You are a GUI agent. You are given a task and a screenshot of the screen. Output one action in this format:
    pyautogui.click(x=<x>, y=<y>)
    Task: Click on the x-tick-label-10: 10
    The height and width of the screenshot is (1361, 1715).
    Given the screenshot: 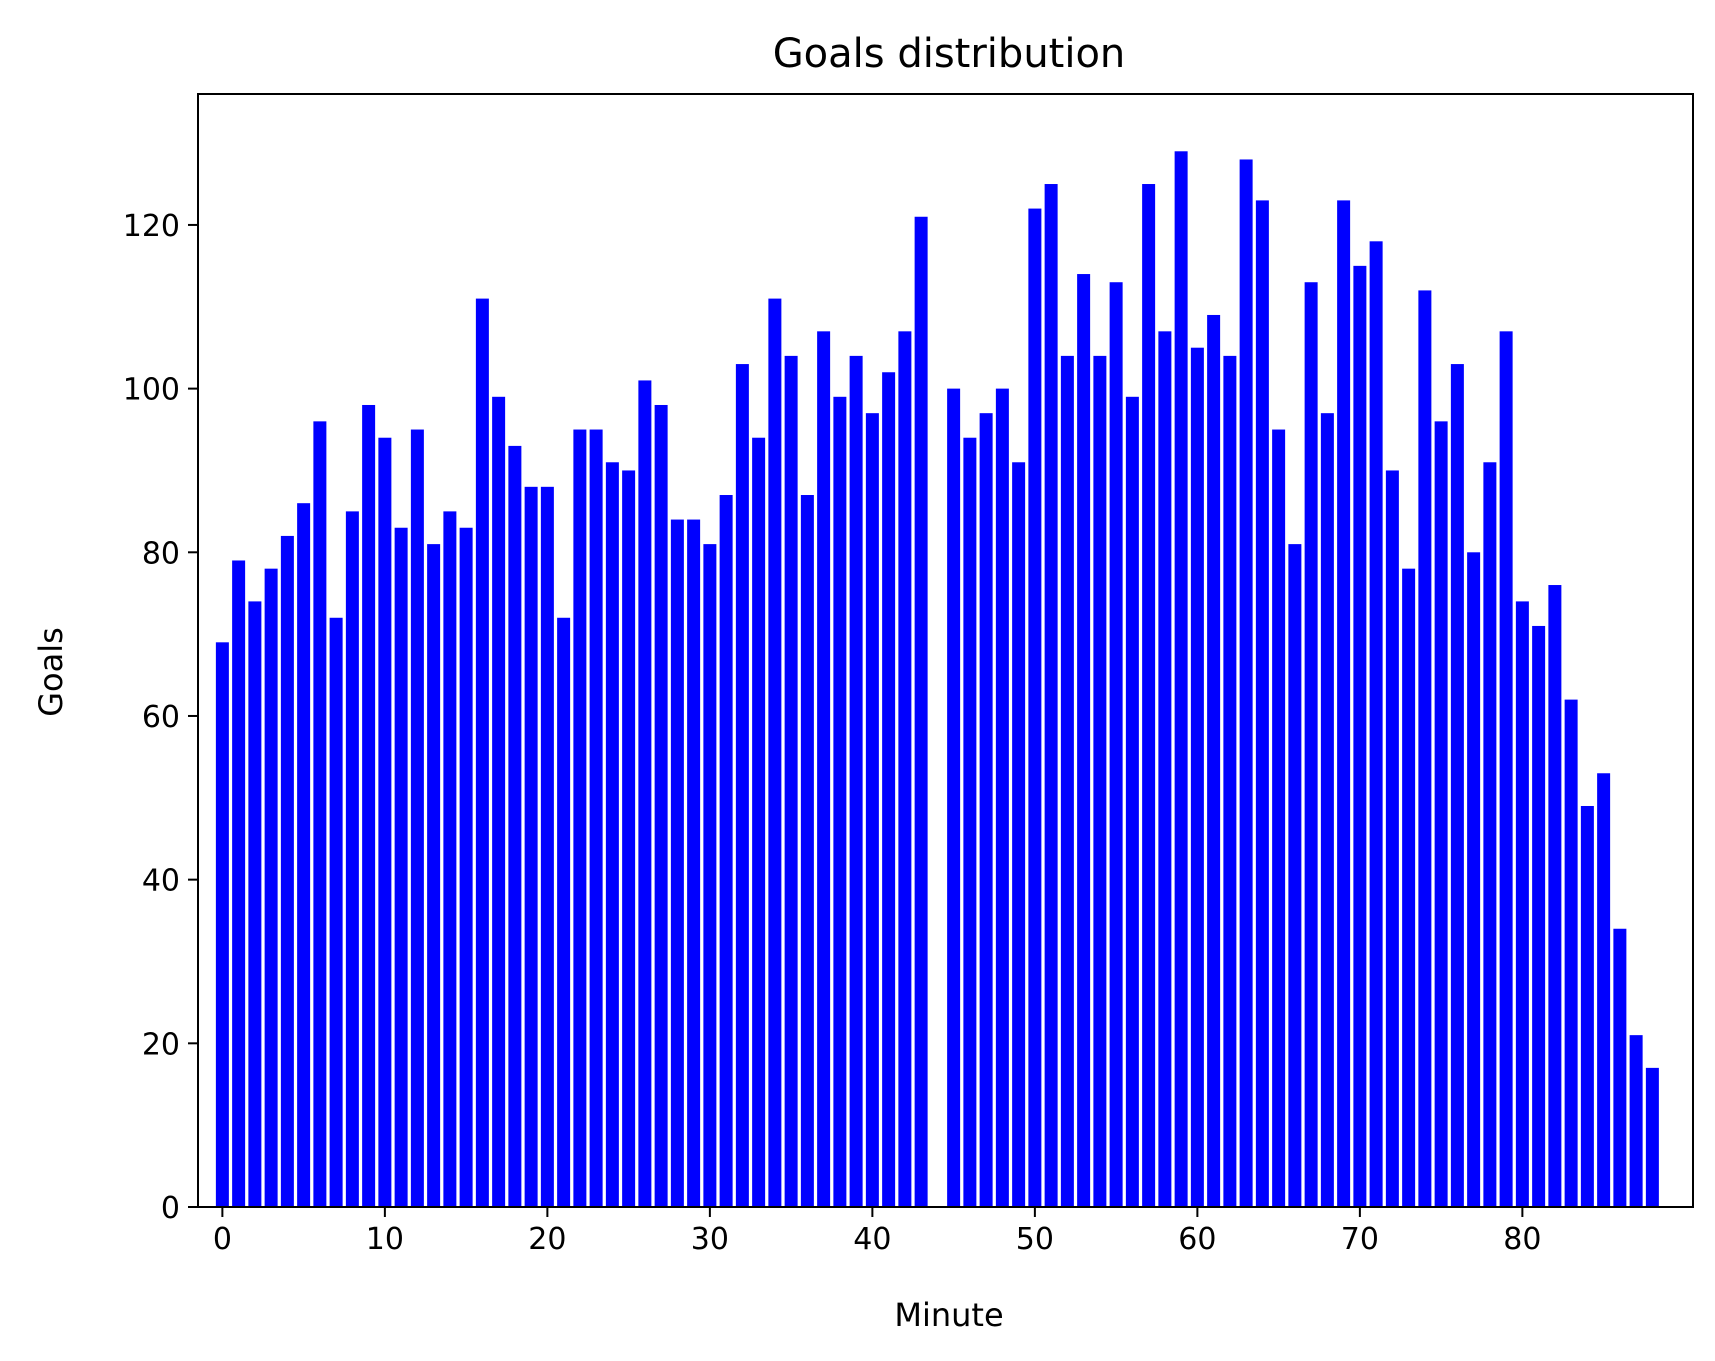 What is the action you would take?
    pyautogui.click(x=385, y=1239)
    